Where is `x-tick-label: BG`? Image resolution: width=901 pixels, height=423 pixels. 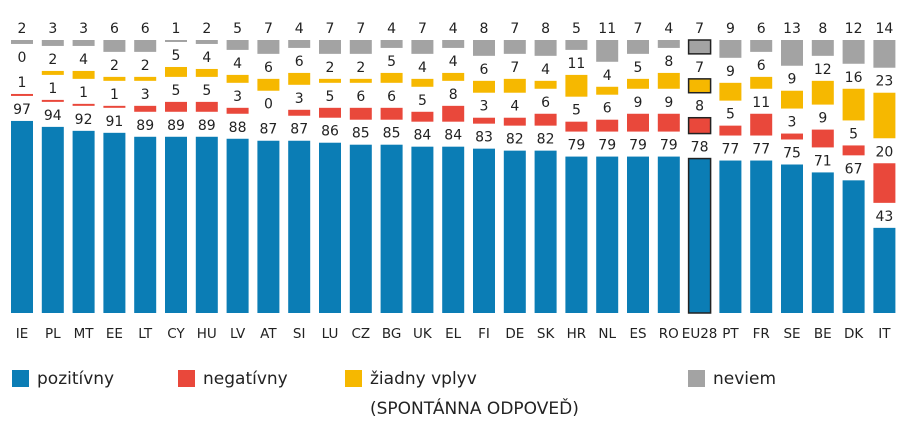 x-tick-label: BG is located at coordinates (392, 334).